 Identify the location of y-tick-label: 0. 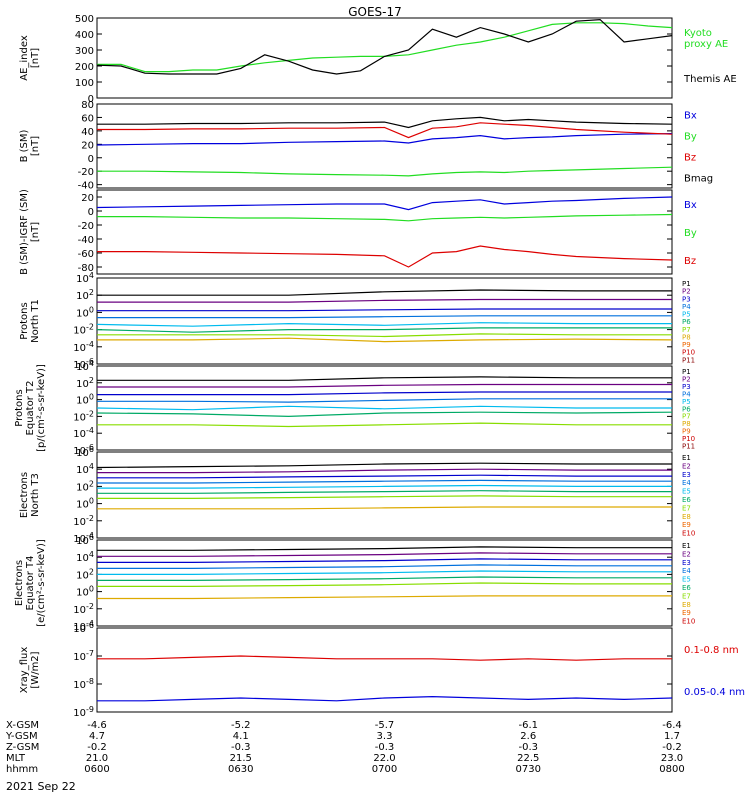
(91, 159).